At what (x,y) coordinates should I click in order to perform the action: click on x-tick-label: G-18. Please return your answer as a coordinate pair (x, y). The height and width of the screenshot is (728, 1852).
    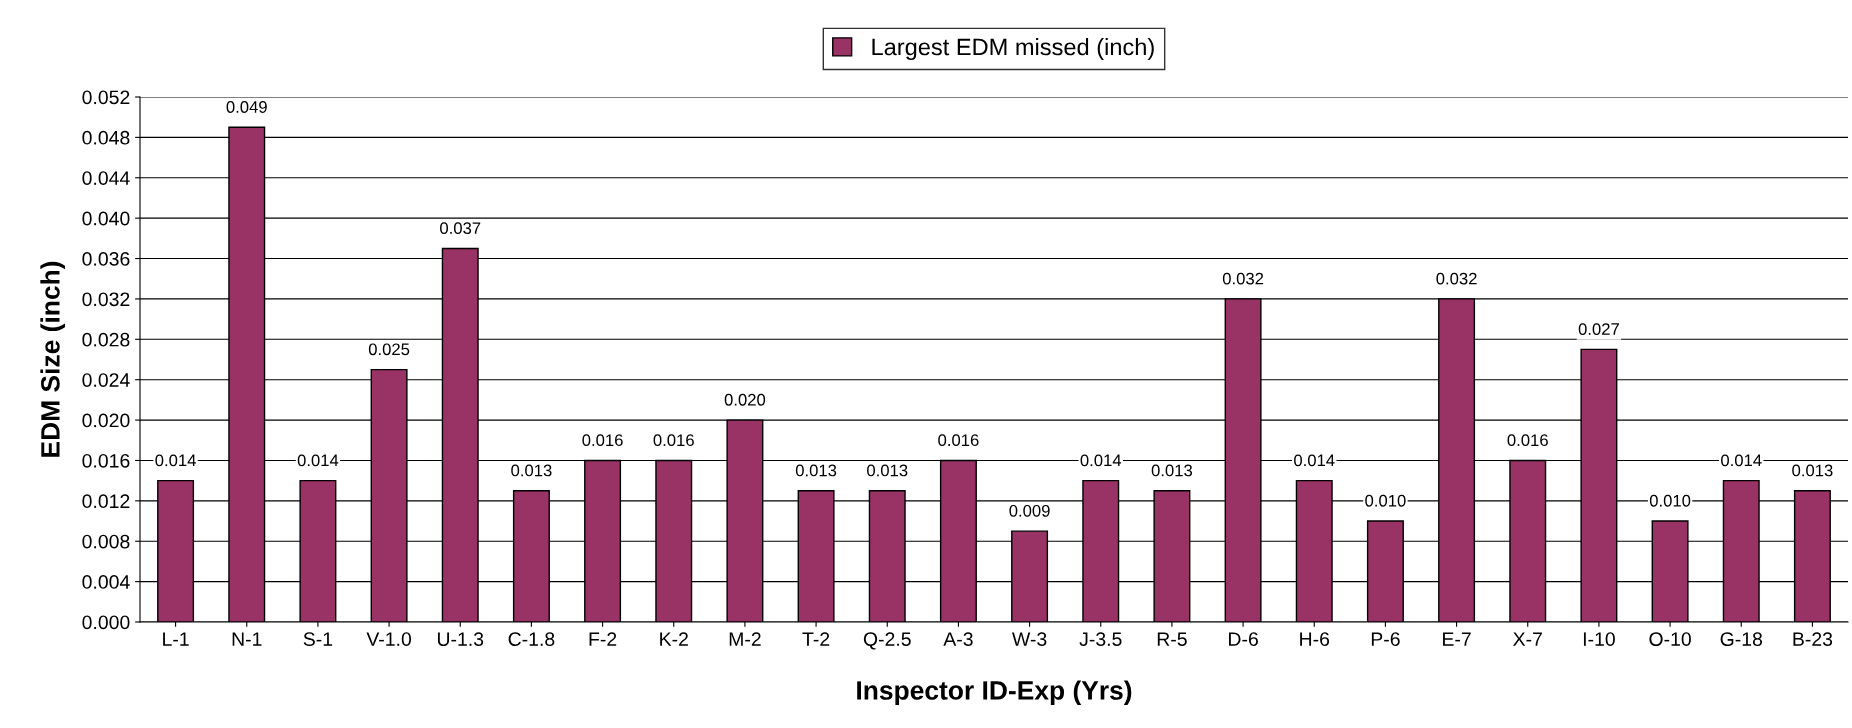
    Looking at the image, I should click on (1741, 639).